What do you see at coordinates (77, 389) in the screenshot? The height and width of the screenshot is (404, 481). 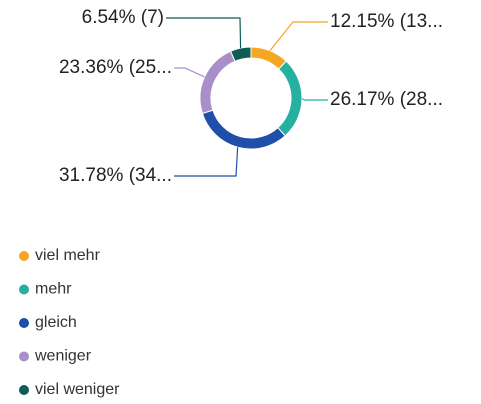 I see `legend-label: viel weniger` at bounding box center [77, 389].